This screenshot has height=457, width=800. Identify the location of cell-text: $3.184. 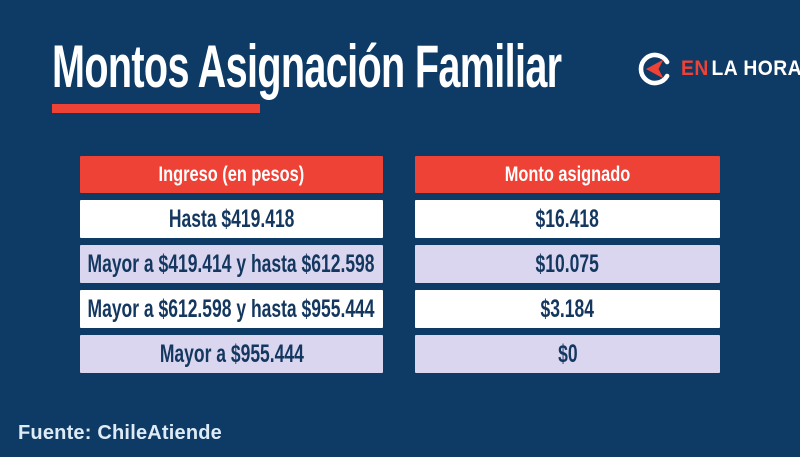
(567, 308).